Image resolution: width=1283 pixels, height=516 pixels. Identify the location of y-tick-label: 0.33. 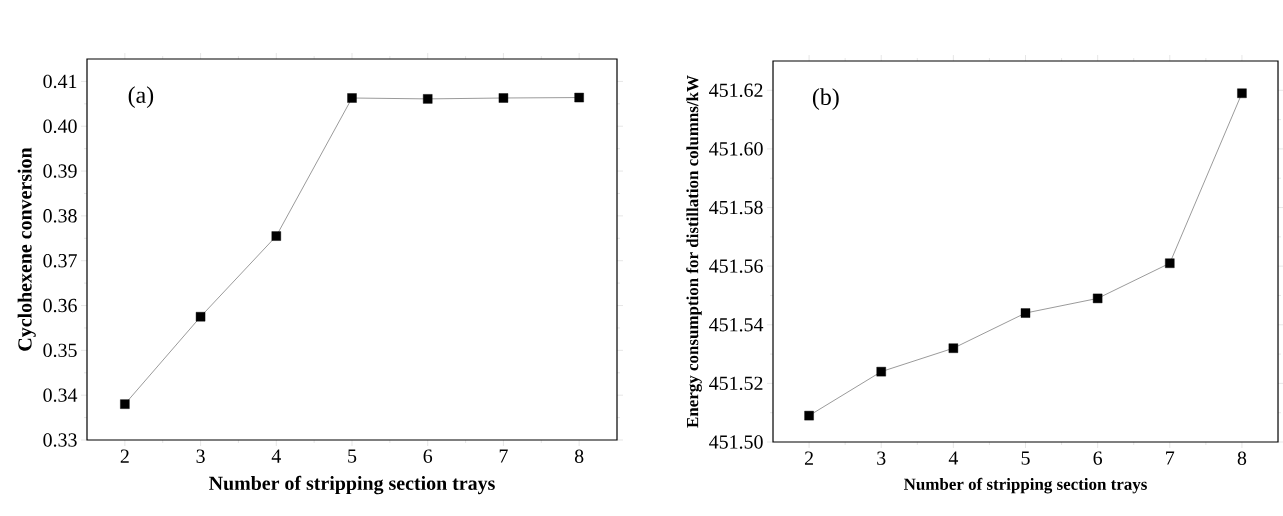
(60, 440).